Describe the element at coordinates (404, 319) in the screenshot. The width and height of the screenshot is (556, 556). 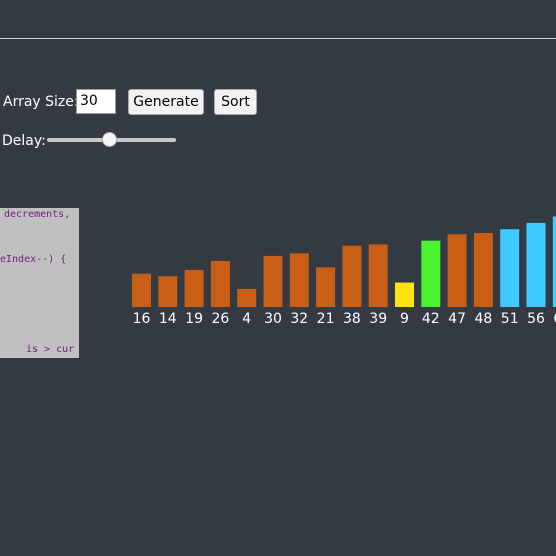
I see `bar-label: 9` at that location.